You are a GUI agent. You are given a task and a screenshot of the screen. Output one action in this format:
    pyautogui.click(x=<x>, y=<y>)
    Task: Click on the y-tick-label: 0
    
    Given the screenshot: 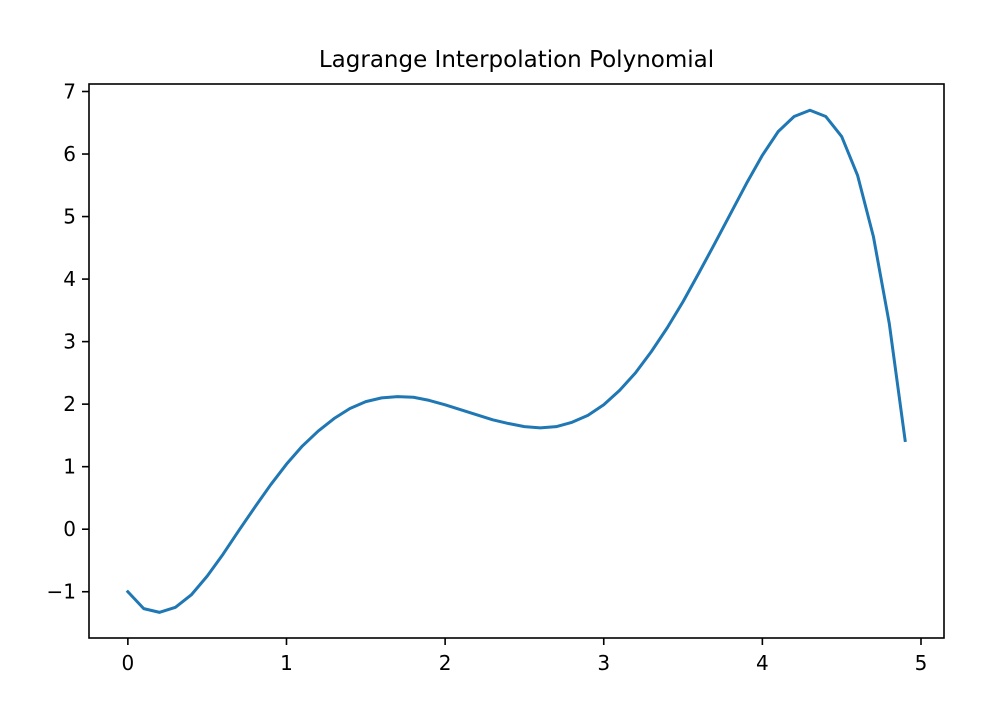 What is the action you would take?
    pyautogui.click(x=69, y=529)
    